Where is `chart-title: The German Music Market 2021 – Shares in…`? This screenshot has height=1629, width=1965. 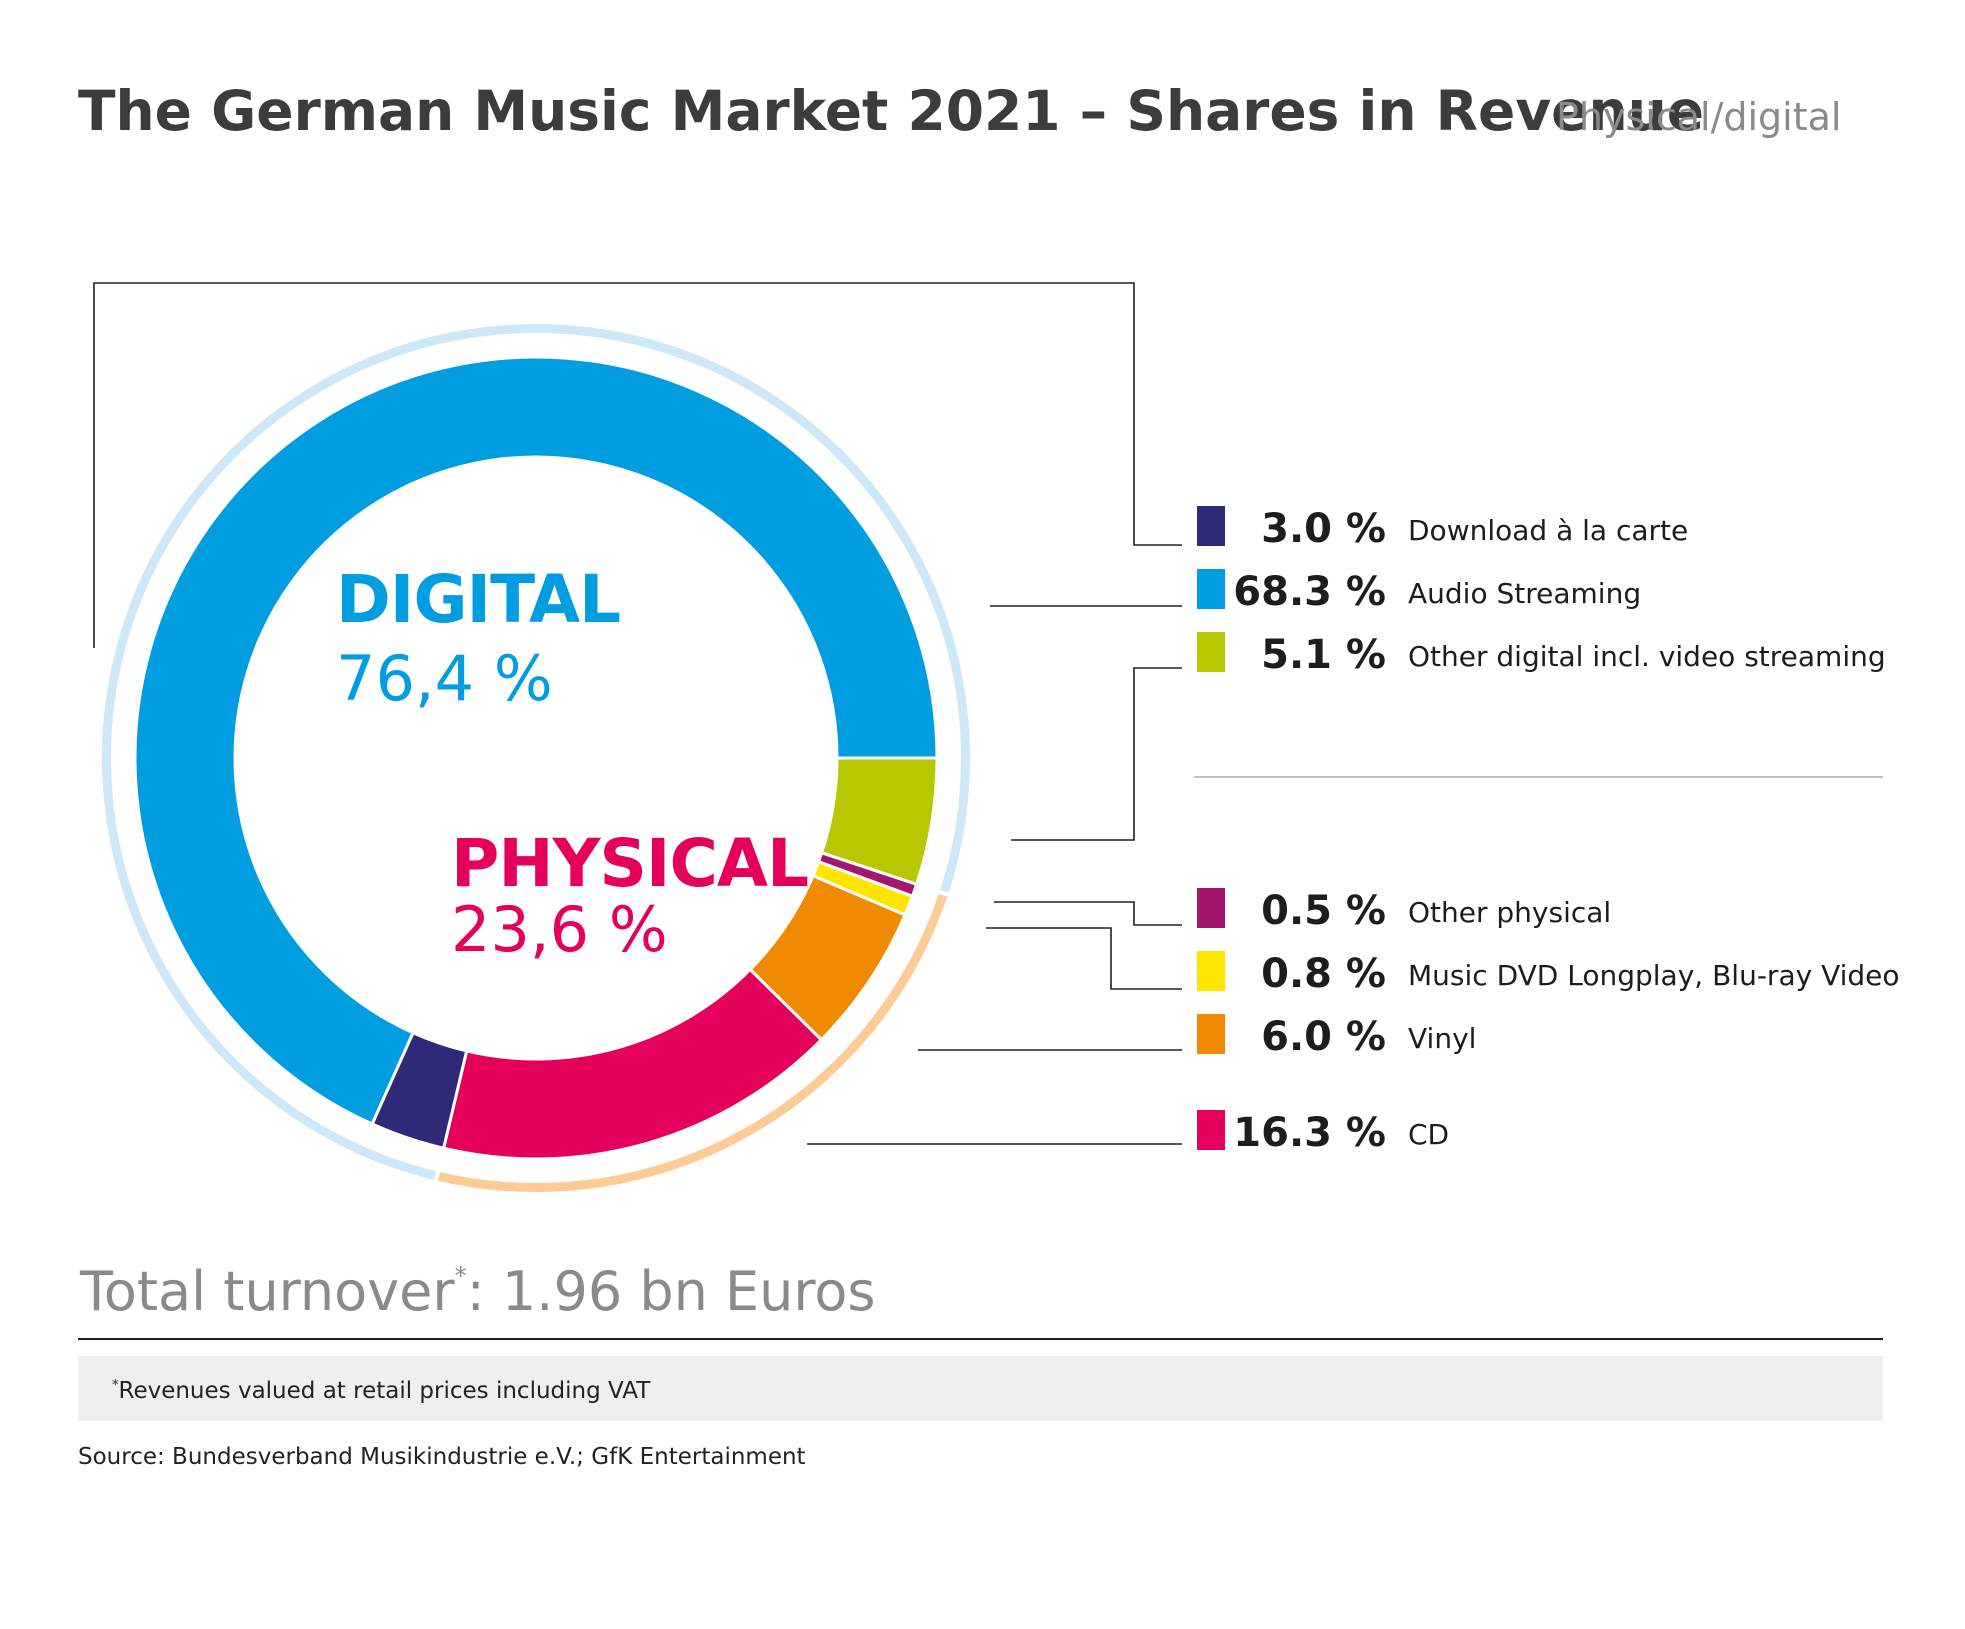
chart-title: The German Music Market 2021 – Shares in… is located at coordinates (891, 111).